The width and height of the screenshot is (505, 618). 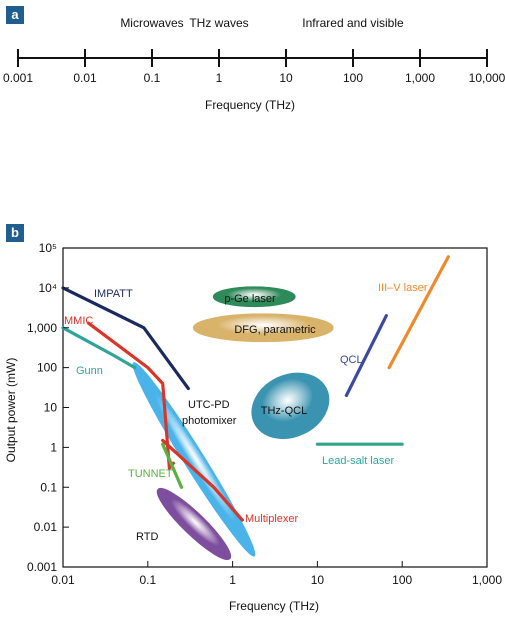 I want to click on y-tick-label: 10, so click(x=51, y=408).